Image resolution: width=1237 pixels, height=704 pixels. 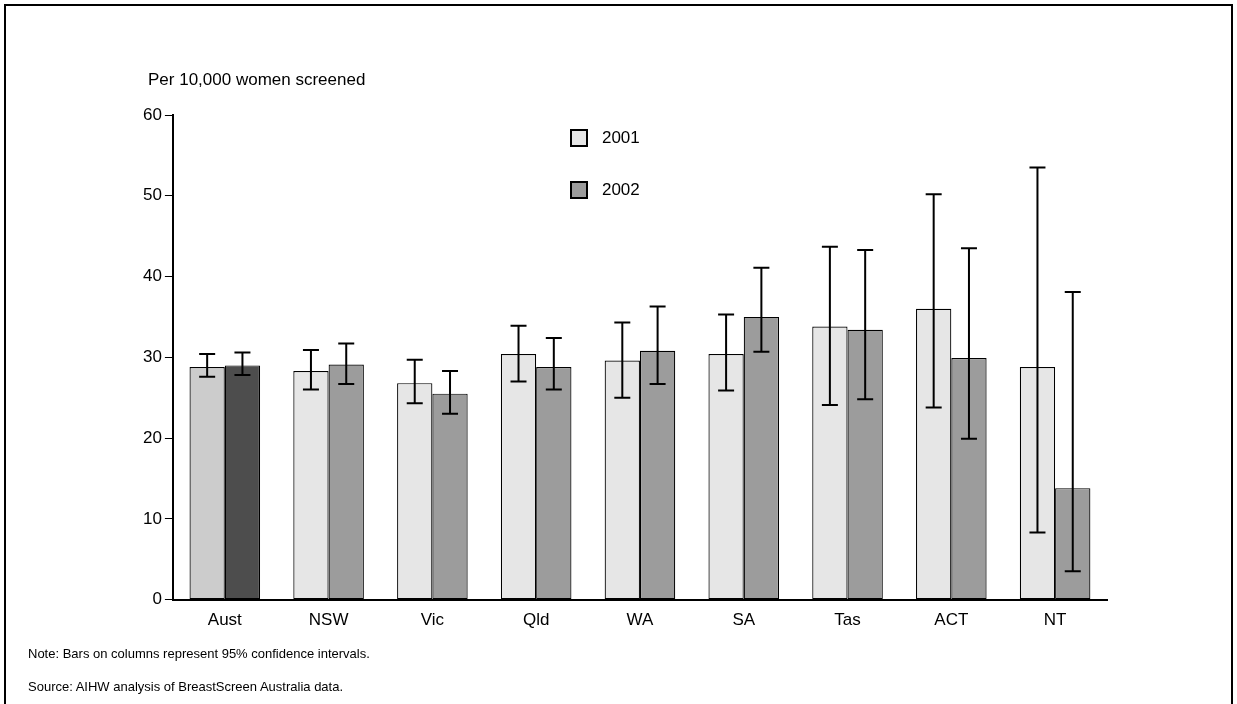 What do you see at coordinates (152, 518) in the screenshot?
I see `y-tick-label: 10` at bounding box center [152, 518].